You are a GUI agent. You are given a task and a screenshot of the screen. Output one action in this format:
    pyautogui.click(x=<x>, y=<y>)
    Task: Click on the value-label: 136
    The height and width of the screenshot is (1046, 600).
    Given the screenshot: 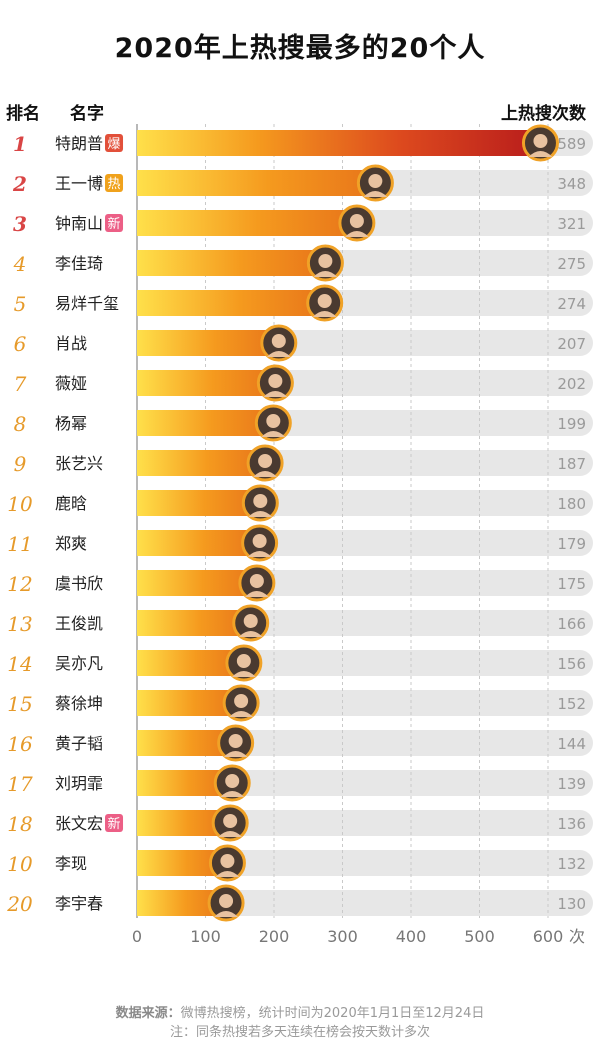 What is the action you would take?
    pyautogui.click(x=571, y=824)
    